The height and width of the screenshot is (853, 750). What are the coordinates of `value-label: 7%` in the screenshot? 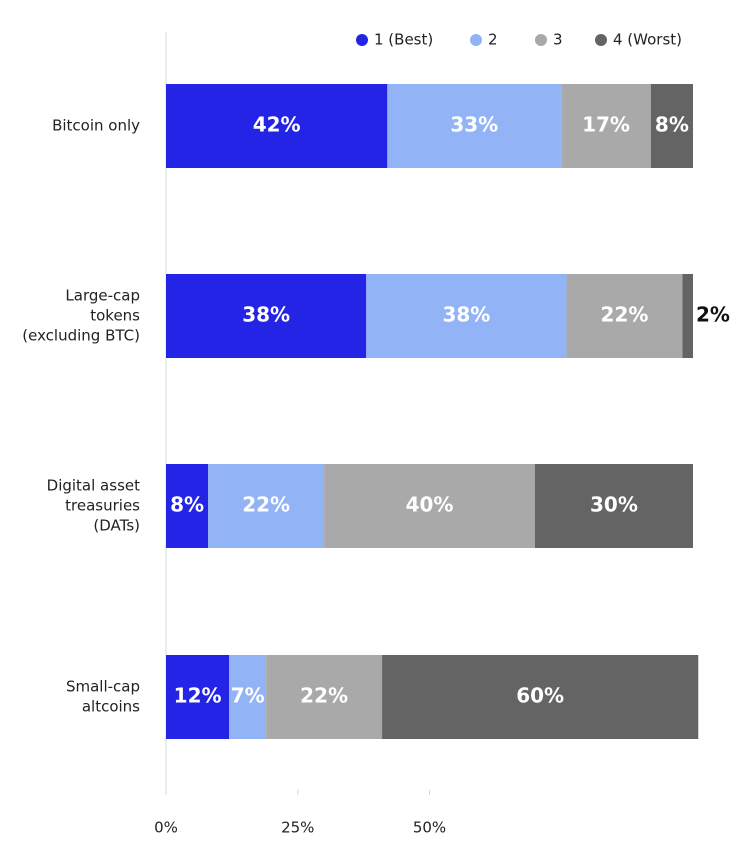 It's located at (248, 696).